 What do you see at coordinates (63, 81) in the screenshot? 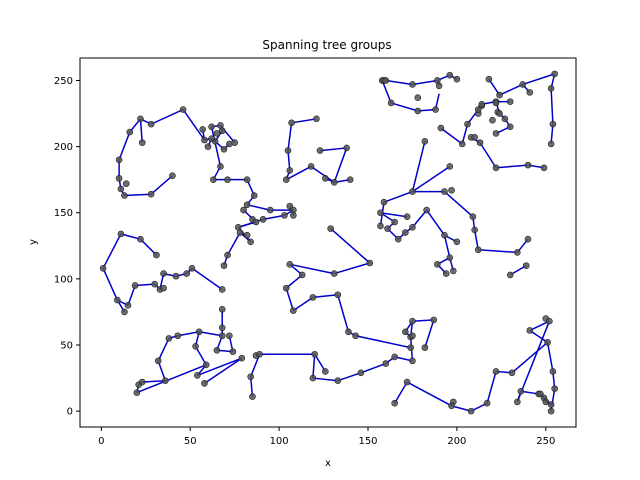
I see `y-tick-label: 250` at bounding box center [63, 81].